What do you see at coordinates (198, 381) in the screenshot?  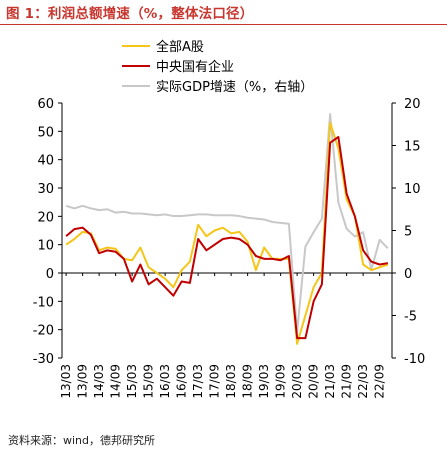 I see `x-tick-label: 17/03` at bounding box center [198, 381].